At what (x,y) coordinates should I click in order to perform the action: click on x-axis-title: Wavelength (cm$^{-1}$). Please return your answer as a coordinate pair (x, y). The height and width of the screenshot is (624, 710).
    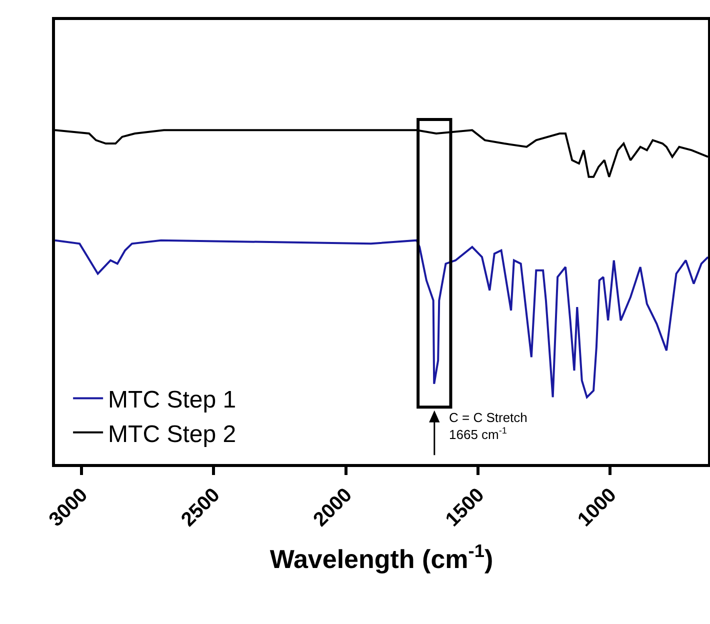
    Looking at the image, I should click on (382, 557).